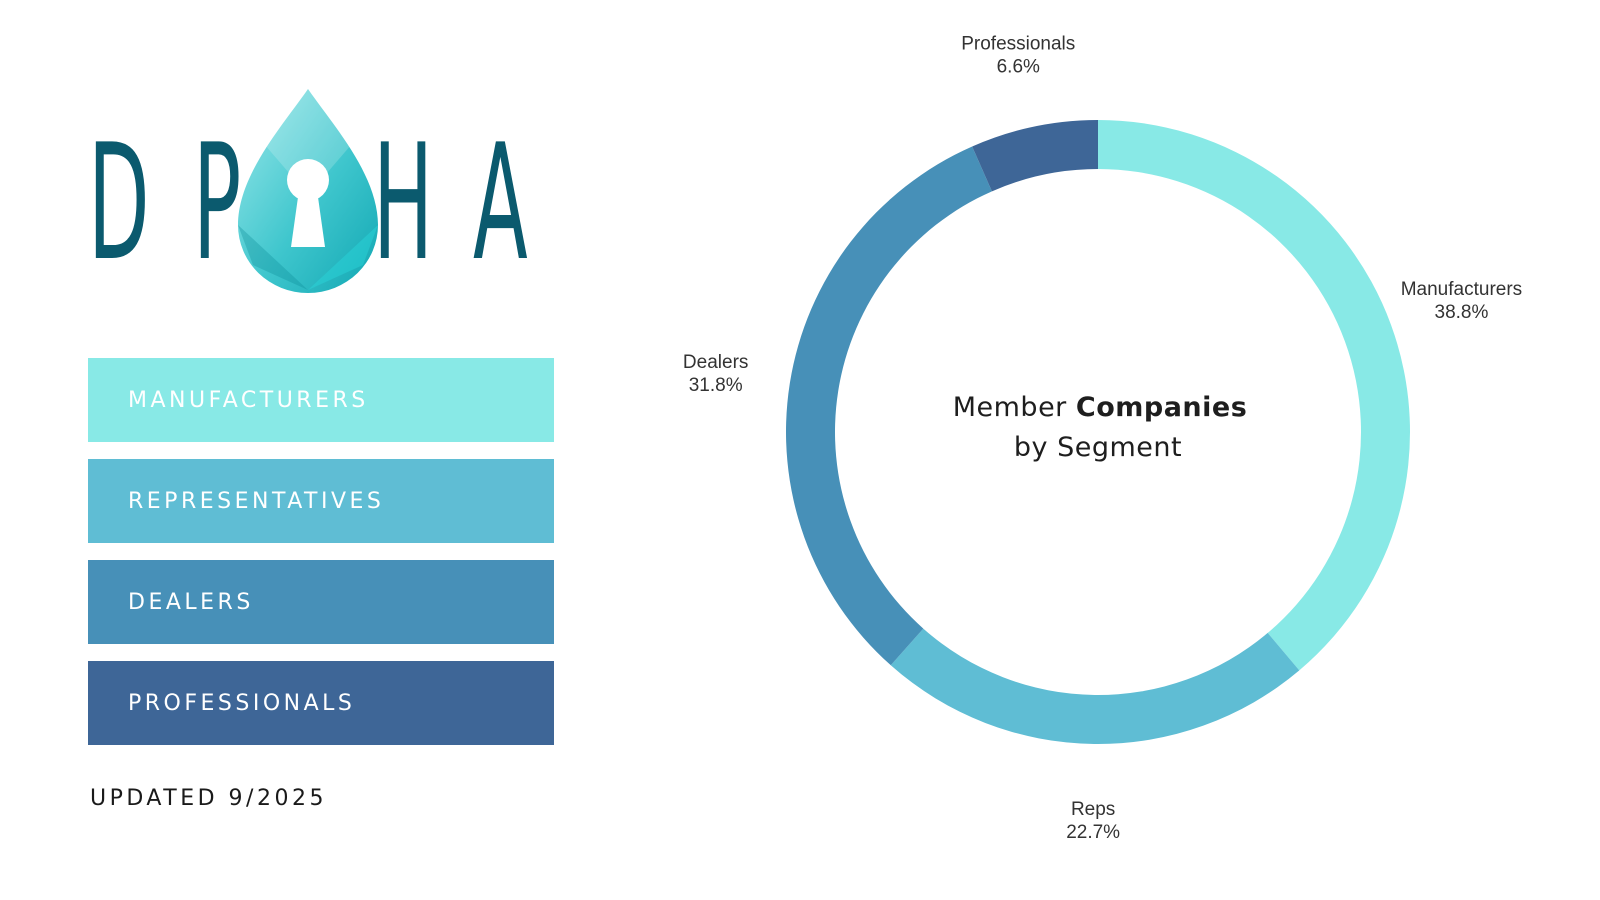  I want to click on slice-name-label: Dealers, so click(715, 362).